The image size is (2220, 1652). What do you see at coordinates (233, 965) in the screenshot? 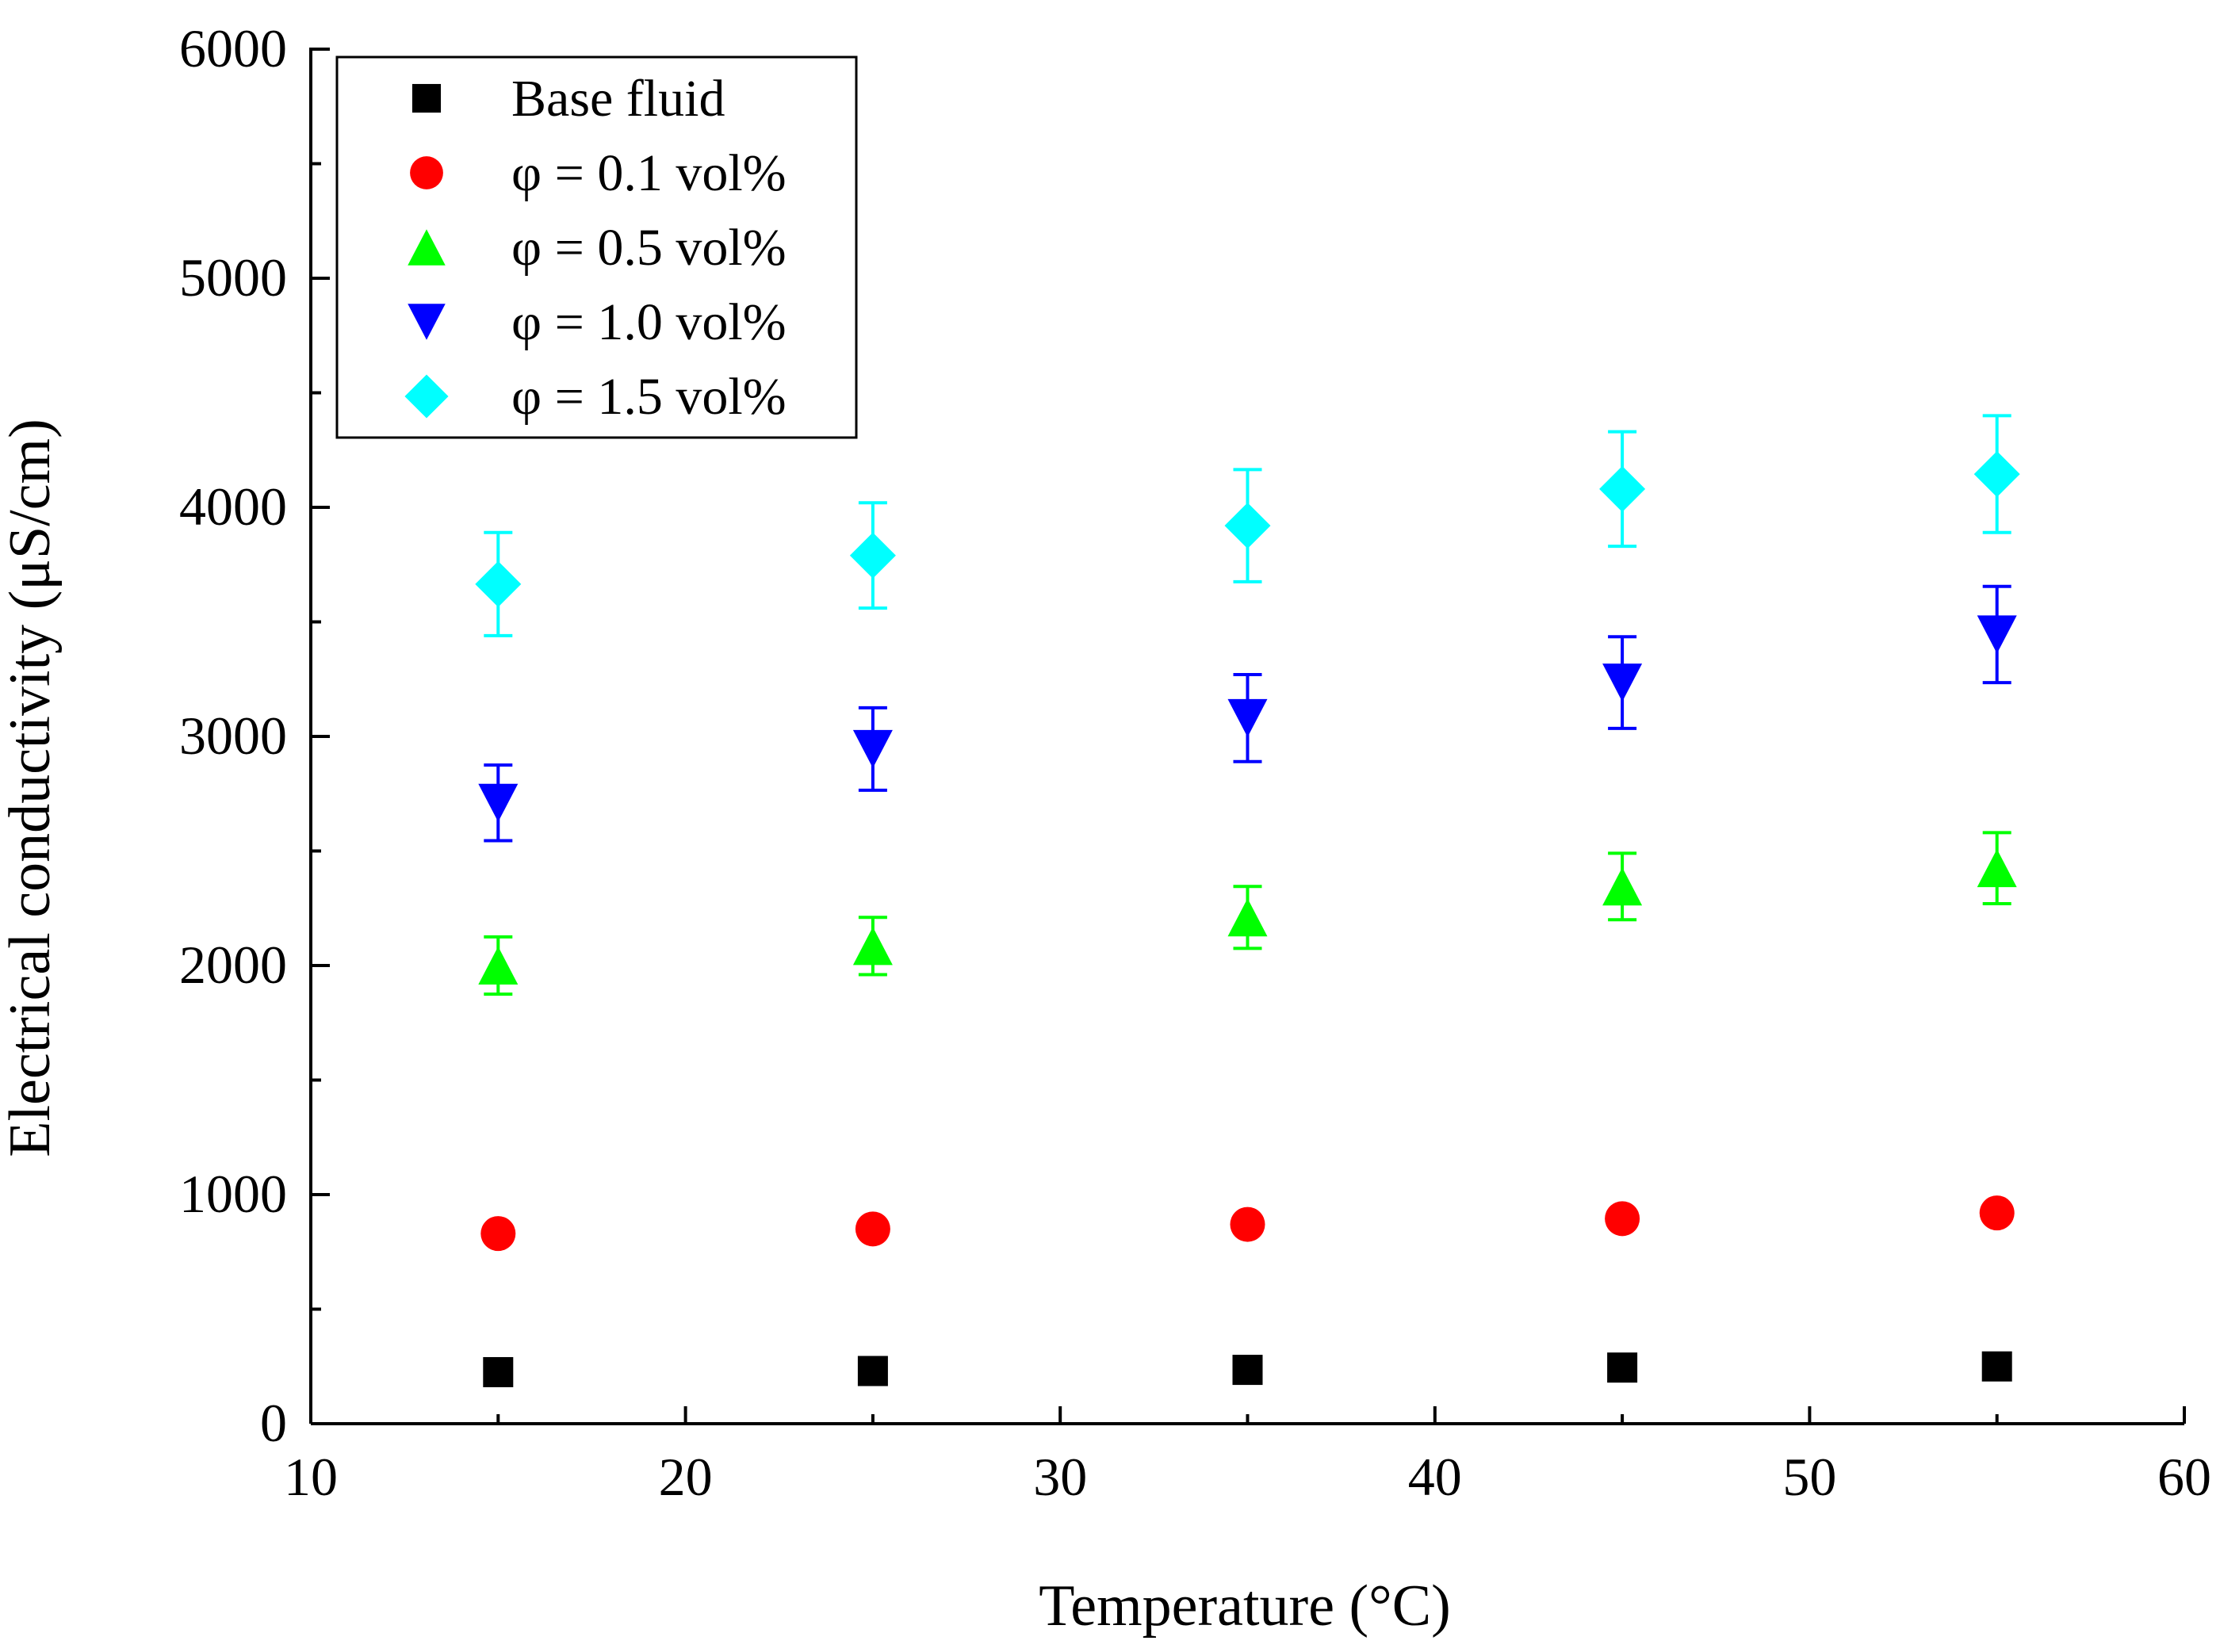
I see `y-tick-label: 2000` at bounding box center [233, 965].